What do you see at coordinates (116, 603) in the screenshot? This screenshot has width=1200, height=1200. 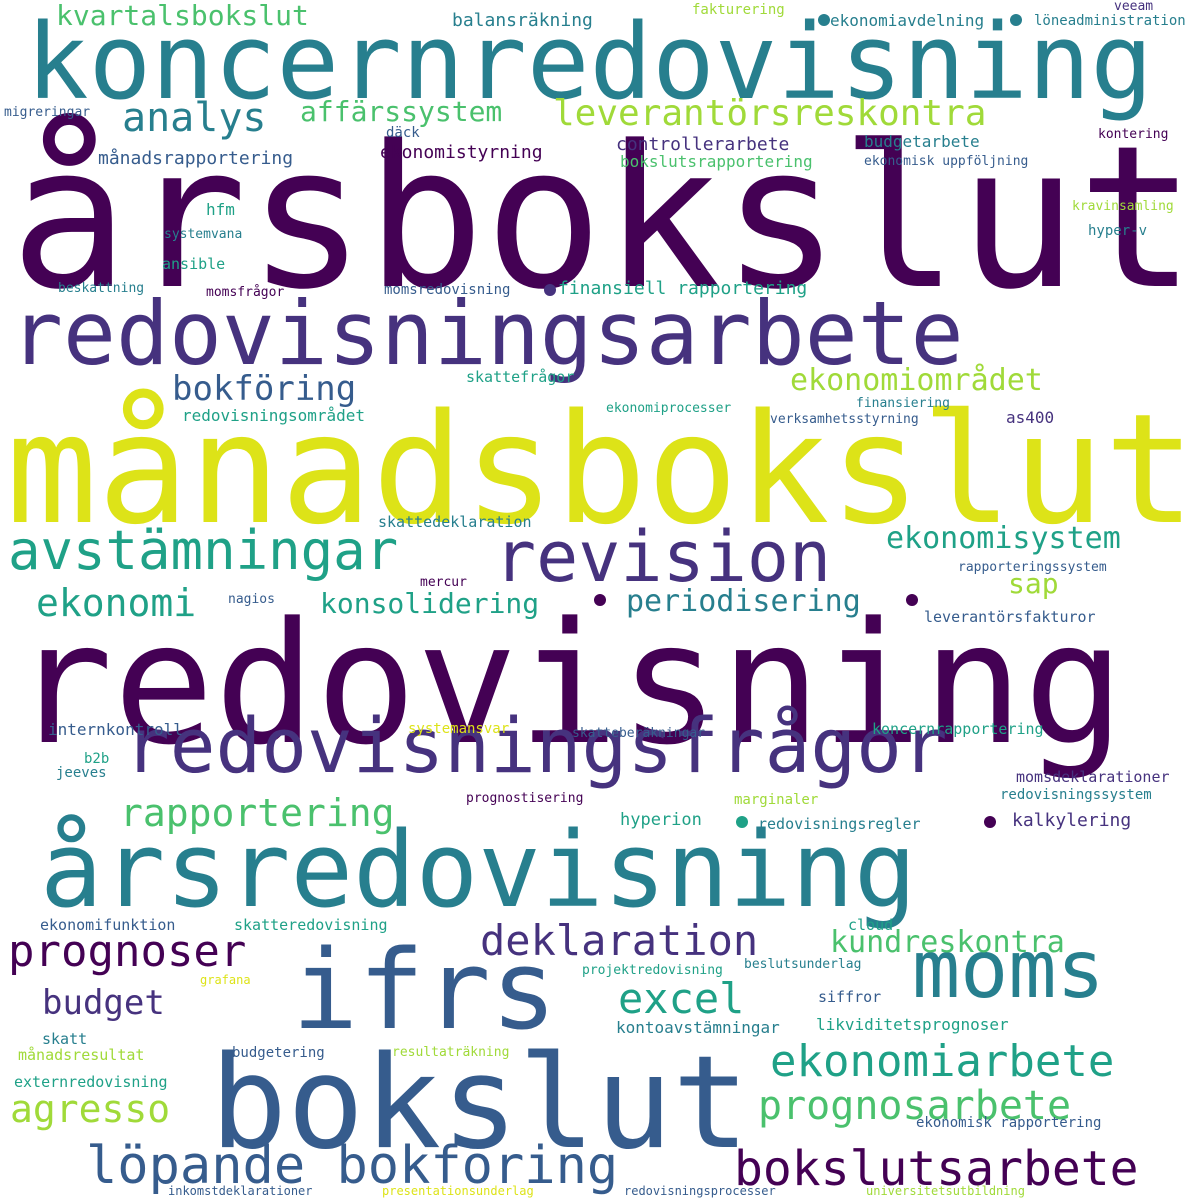 I see `word: ekonomi` at bounding box center [116, 603].